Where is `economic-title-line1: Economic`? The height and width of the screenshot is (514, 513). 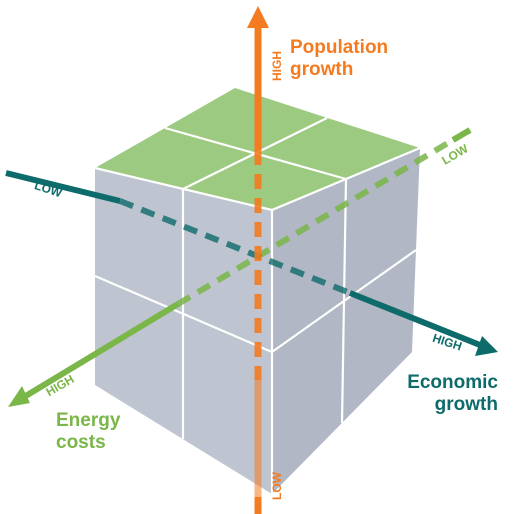
economic-title-line1: Economic is located at coordinates (452, 382).